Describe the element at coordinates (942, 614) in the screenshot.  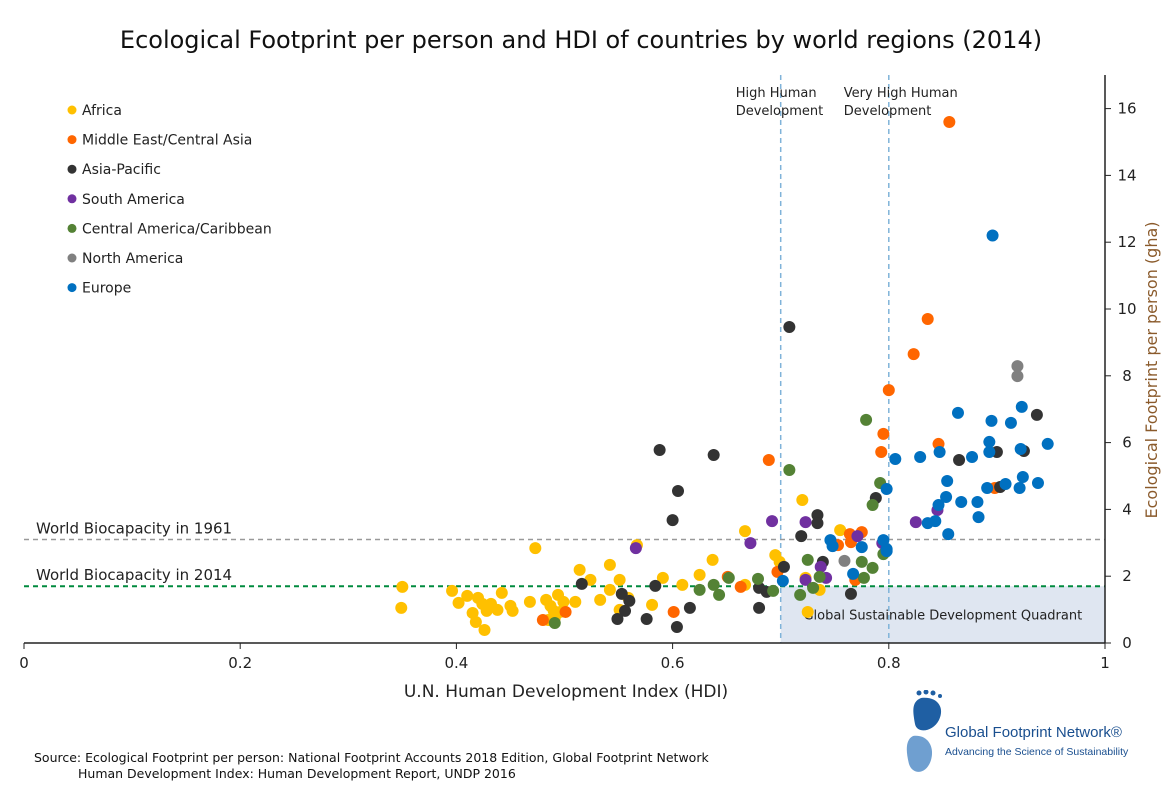
I see `sustainable-quadrant` at that location.